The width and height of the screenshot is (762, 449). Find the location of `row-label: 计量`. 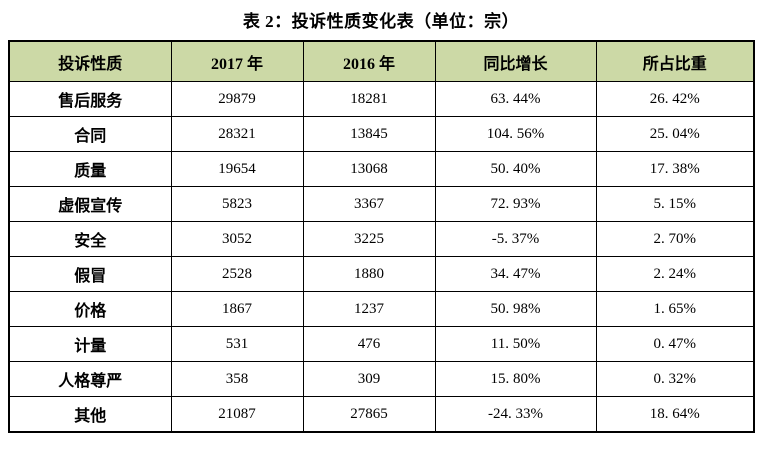

row-label: 计量 is located at coordinates (90, 344).